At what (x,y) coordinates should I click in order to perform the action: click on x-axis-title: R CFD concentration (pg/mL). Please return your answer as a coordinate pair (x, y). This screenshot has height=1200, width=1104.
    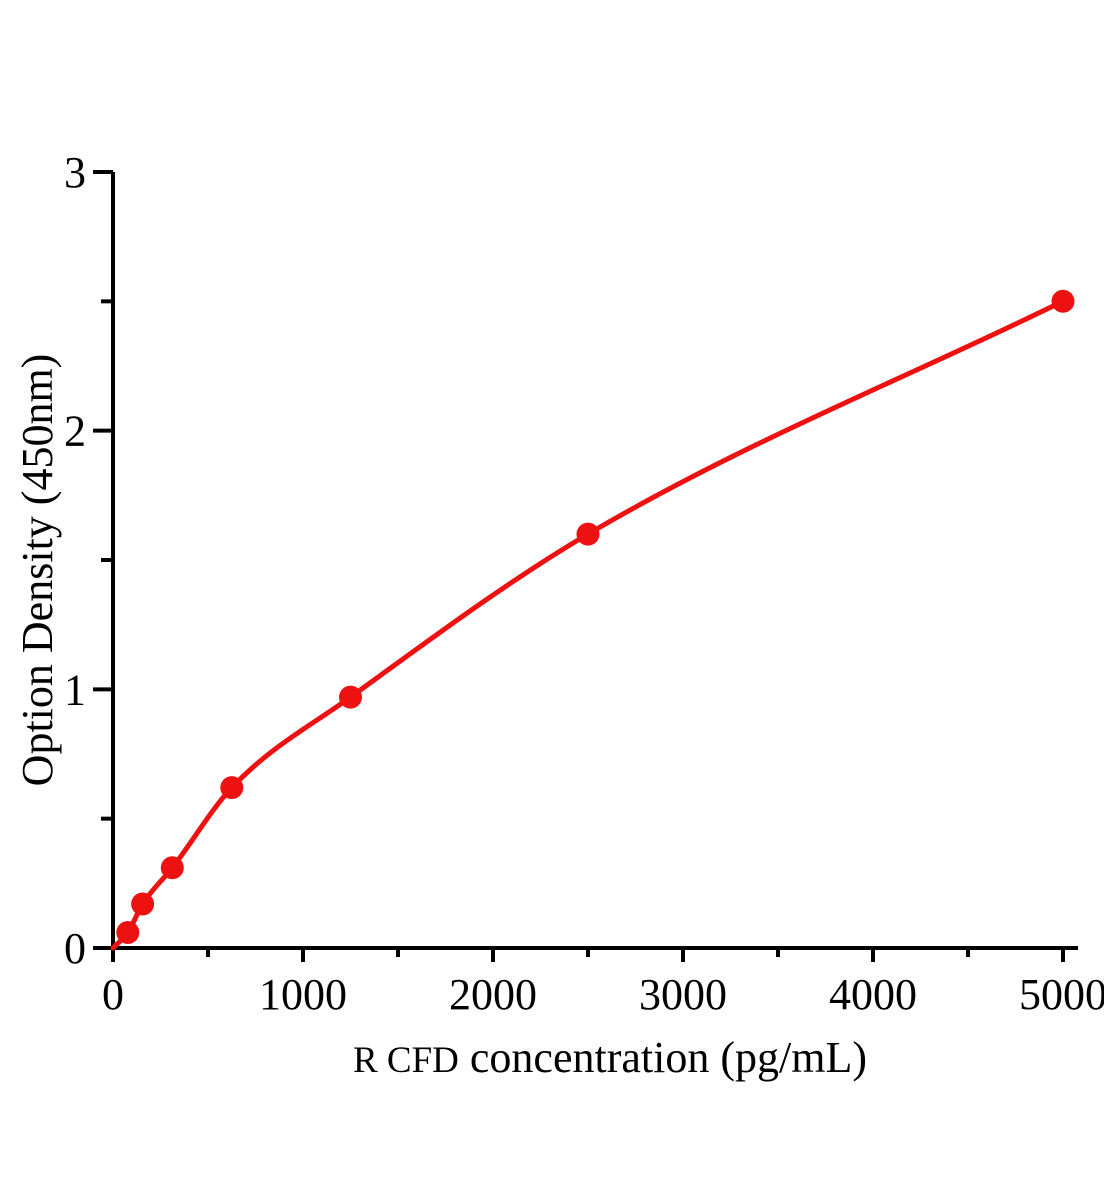
    Looking at the image, I should click on (610, 1057).